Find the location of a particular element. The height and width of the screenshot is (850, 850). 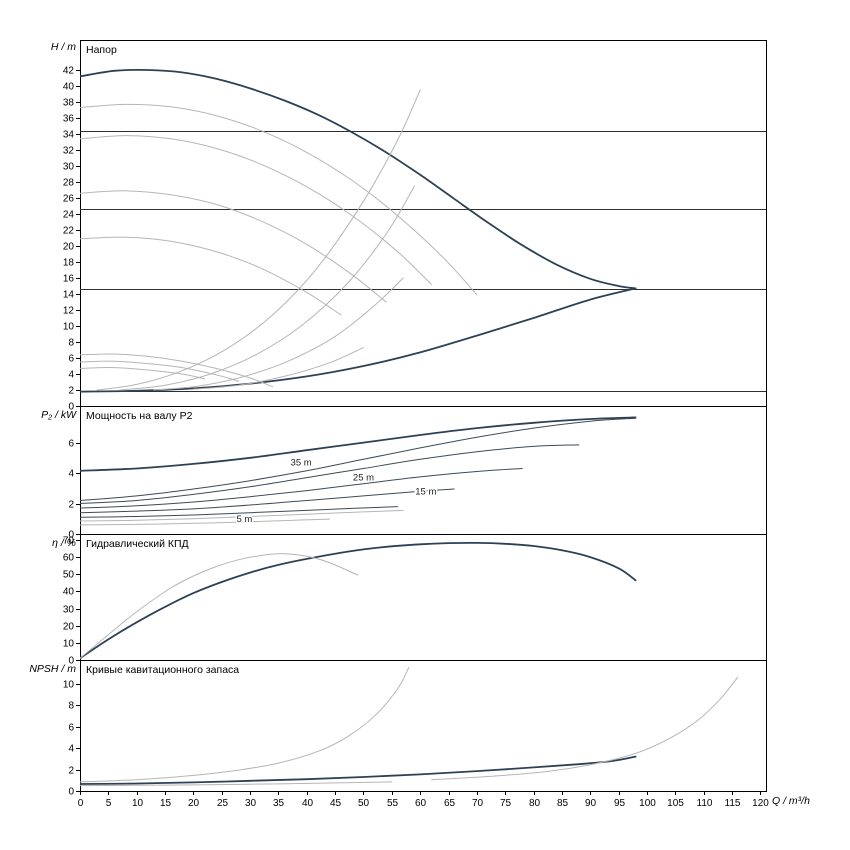

svg-text: 100 is located at coordinates (647, 803).